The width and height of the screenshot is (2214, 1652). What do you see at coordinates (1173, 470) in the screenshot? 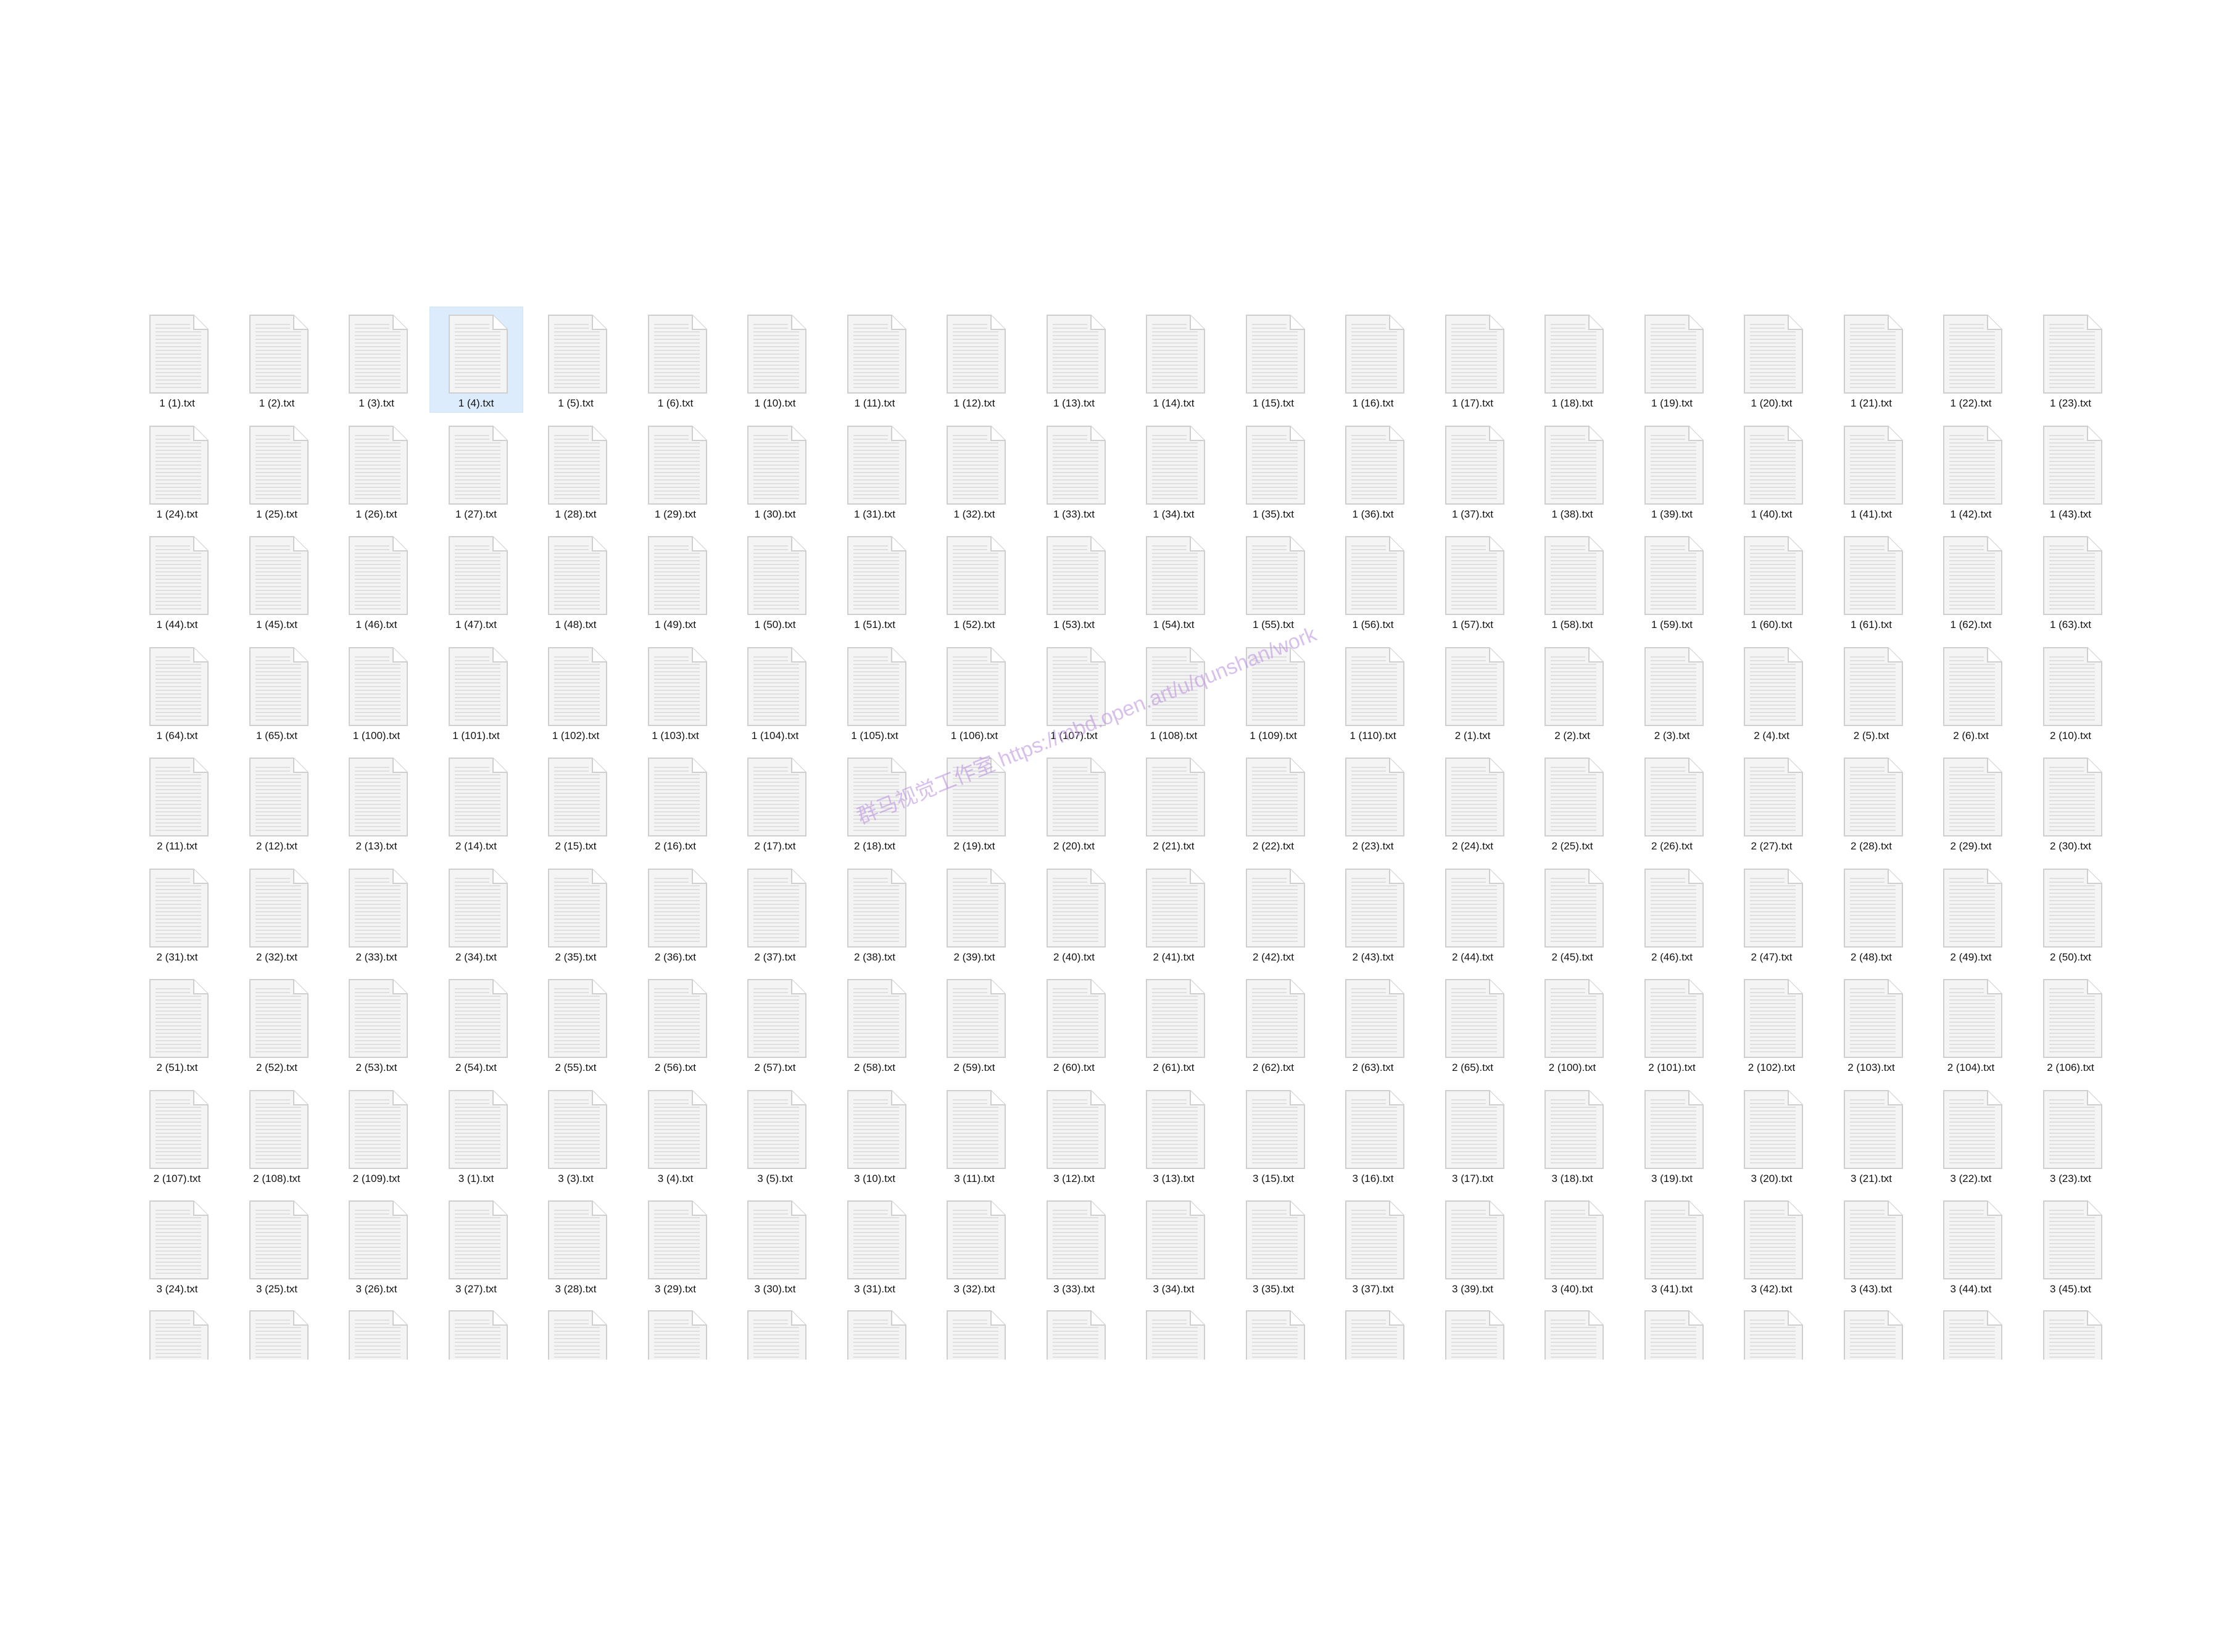
I see `file-item-1-34-txt: 1 (34).txt` at bounding box center [1173, 470].